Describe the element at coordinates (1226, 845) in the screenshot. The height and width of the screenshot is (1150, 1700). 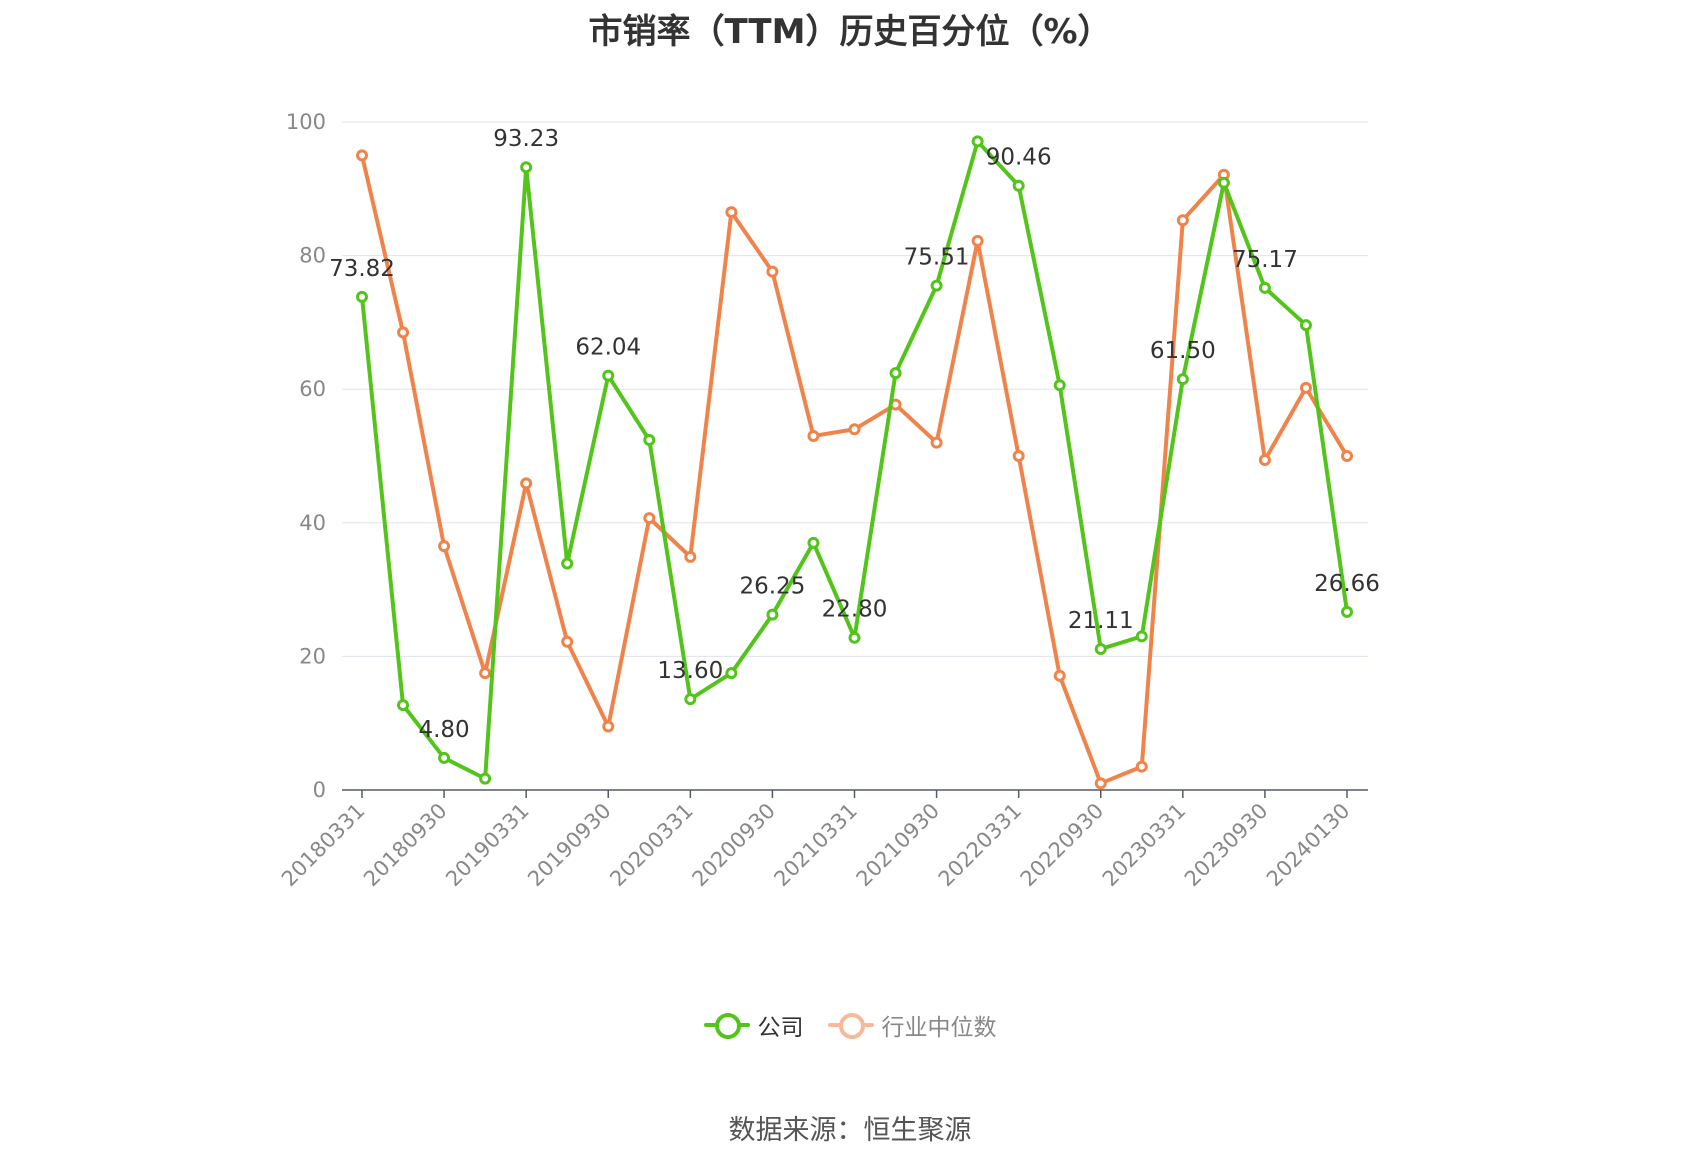
I see `x-tick-label: 20230930` at that location.